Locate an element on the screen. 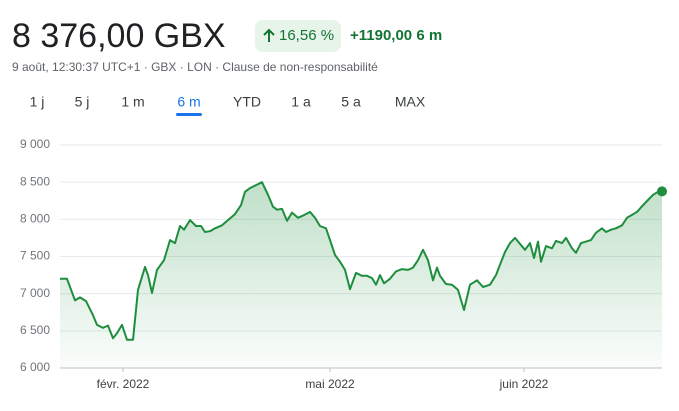 This screenshot has width=679, height=411. change-percent: 16,56 % is located at coordinates (306, 35).